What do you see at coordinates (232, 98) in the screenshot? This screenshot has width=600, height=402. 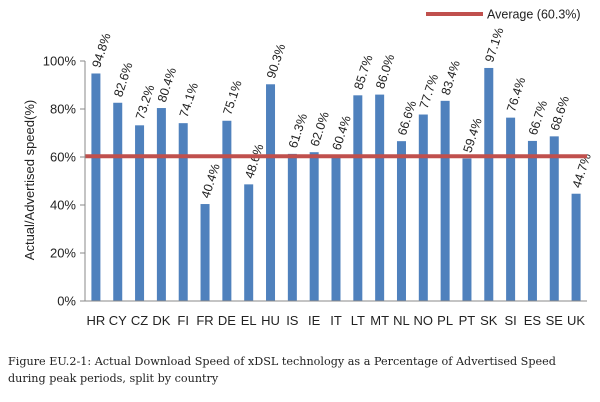 I see `data-label-de: 75.1%` at bounding box center [232, 98].